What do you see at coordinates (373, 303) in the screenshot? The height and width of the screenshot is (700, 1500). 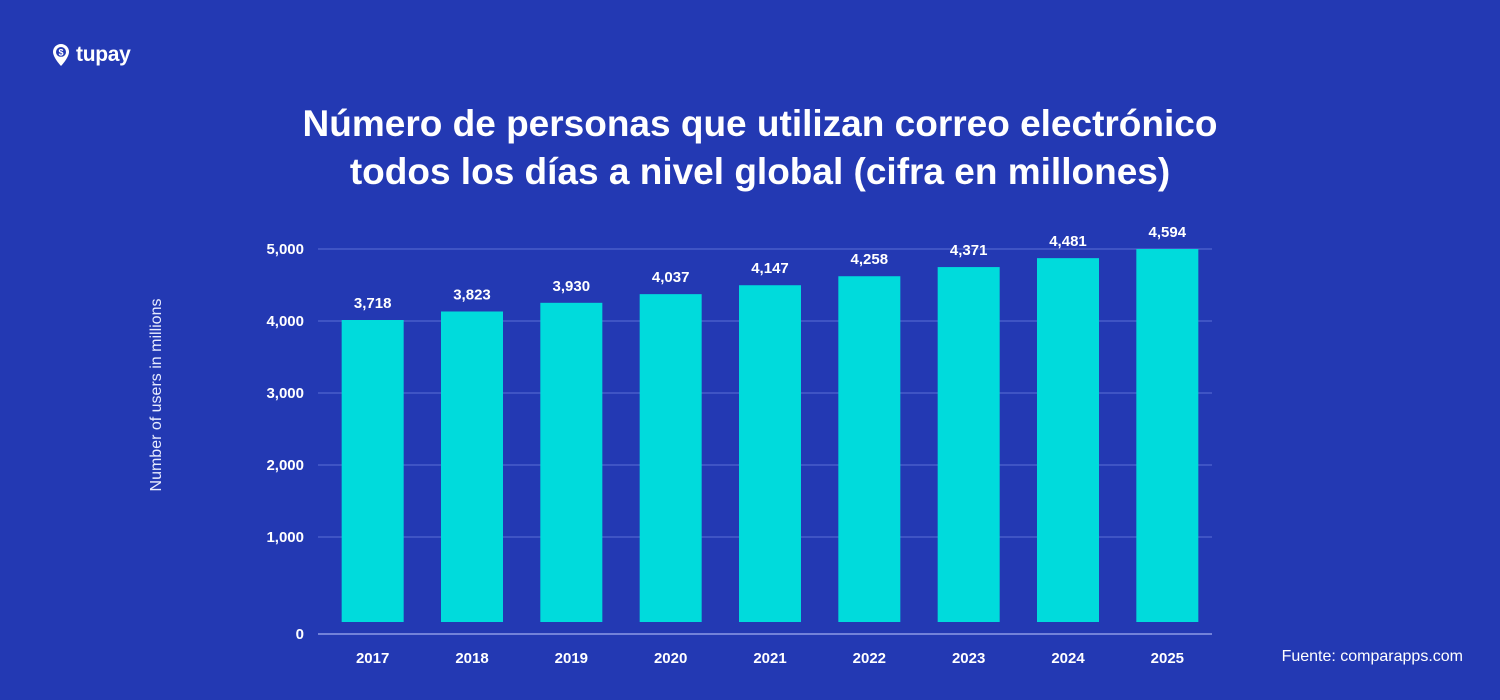 I see `bar-value-label: 3,718` at bounding box center [373, 303].